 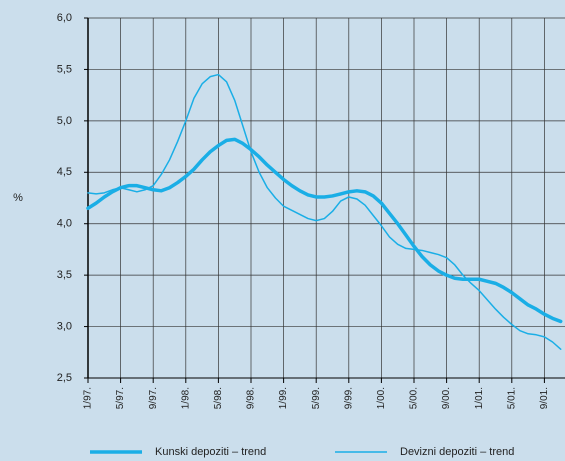 I want to click on x-tick-label: 9/99., so click(x=348, y=398).